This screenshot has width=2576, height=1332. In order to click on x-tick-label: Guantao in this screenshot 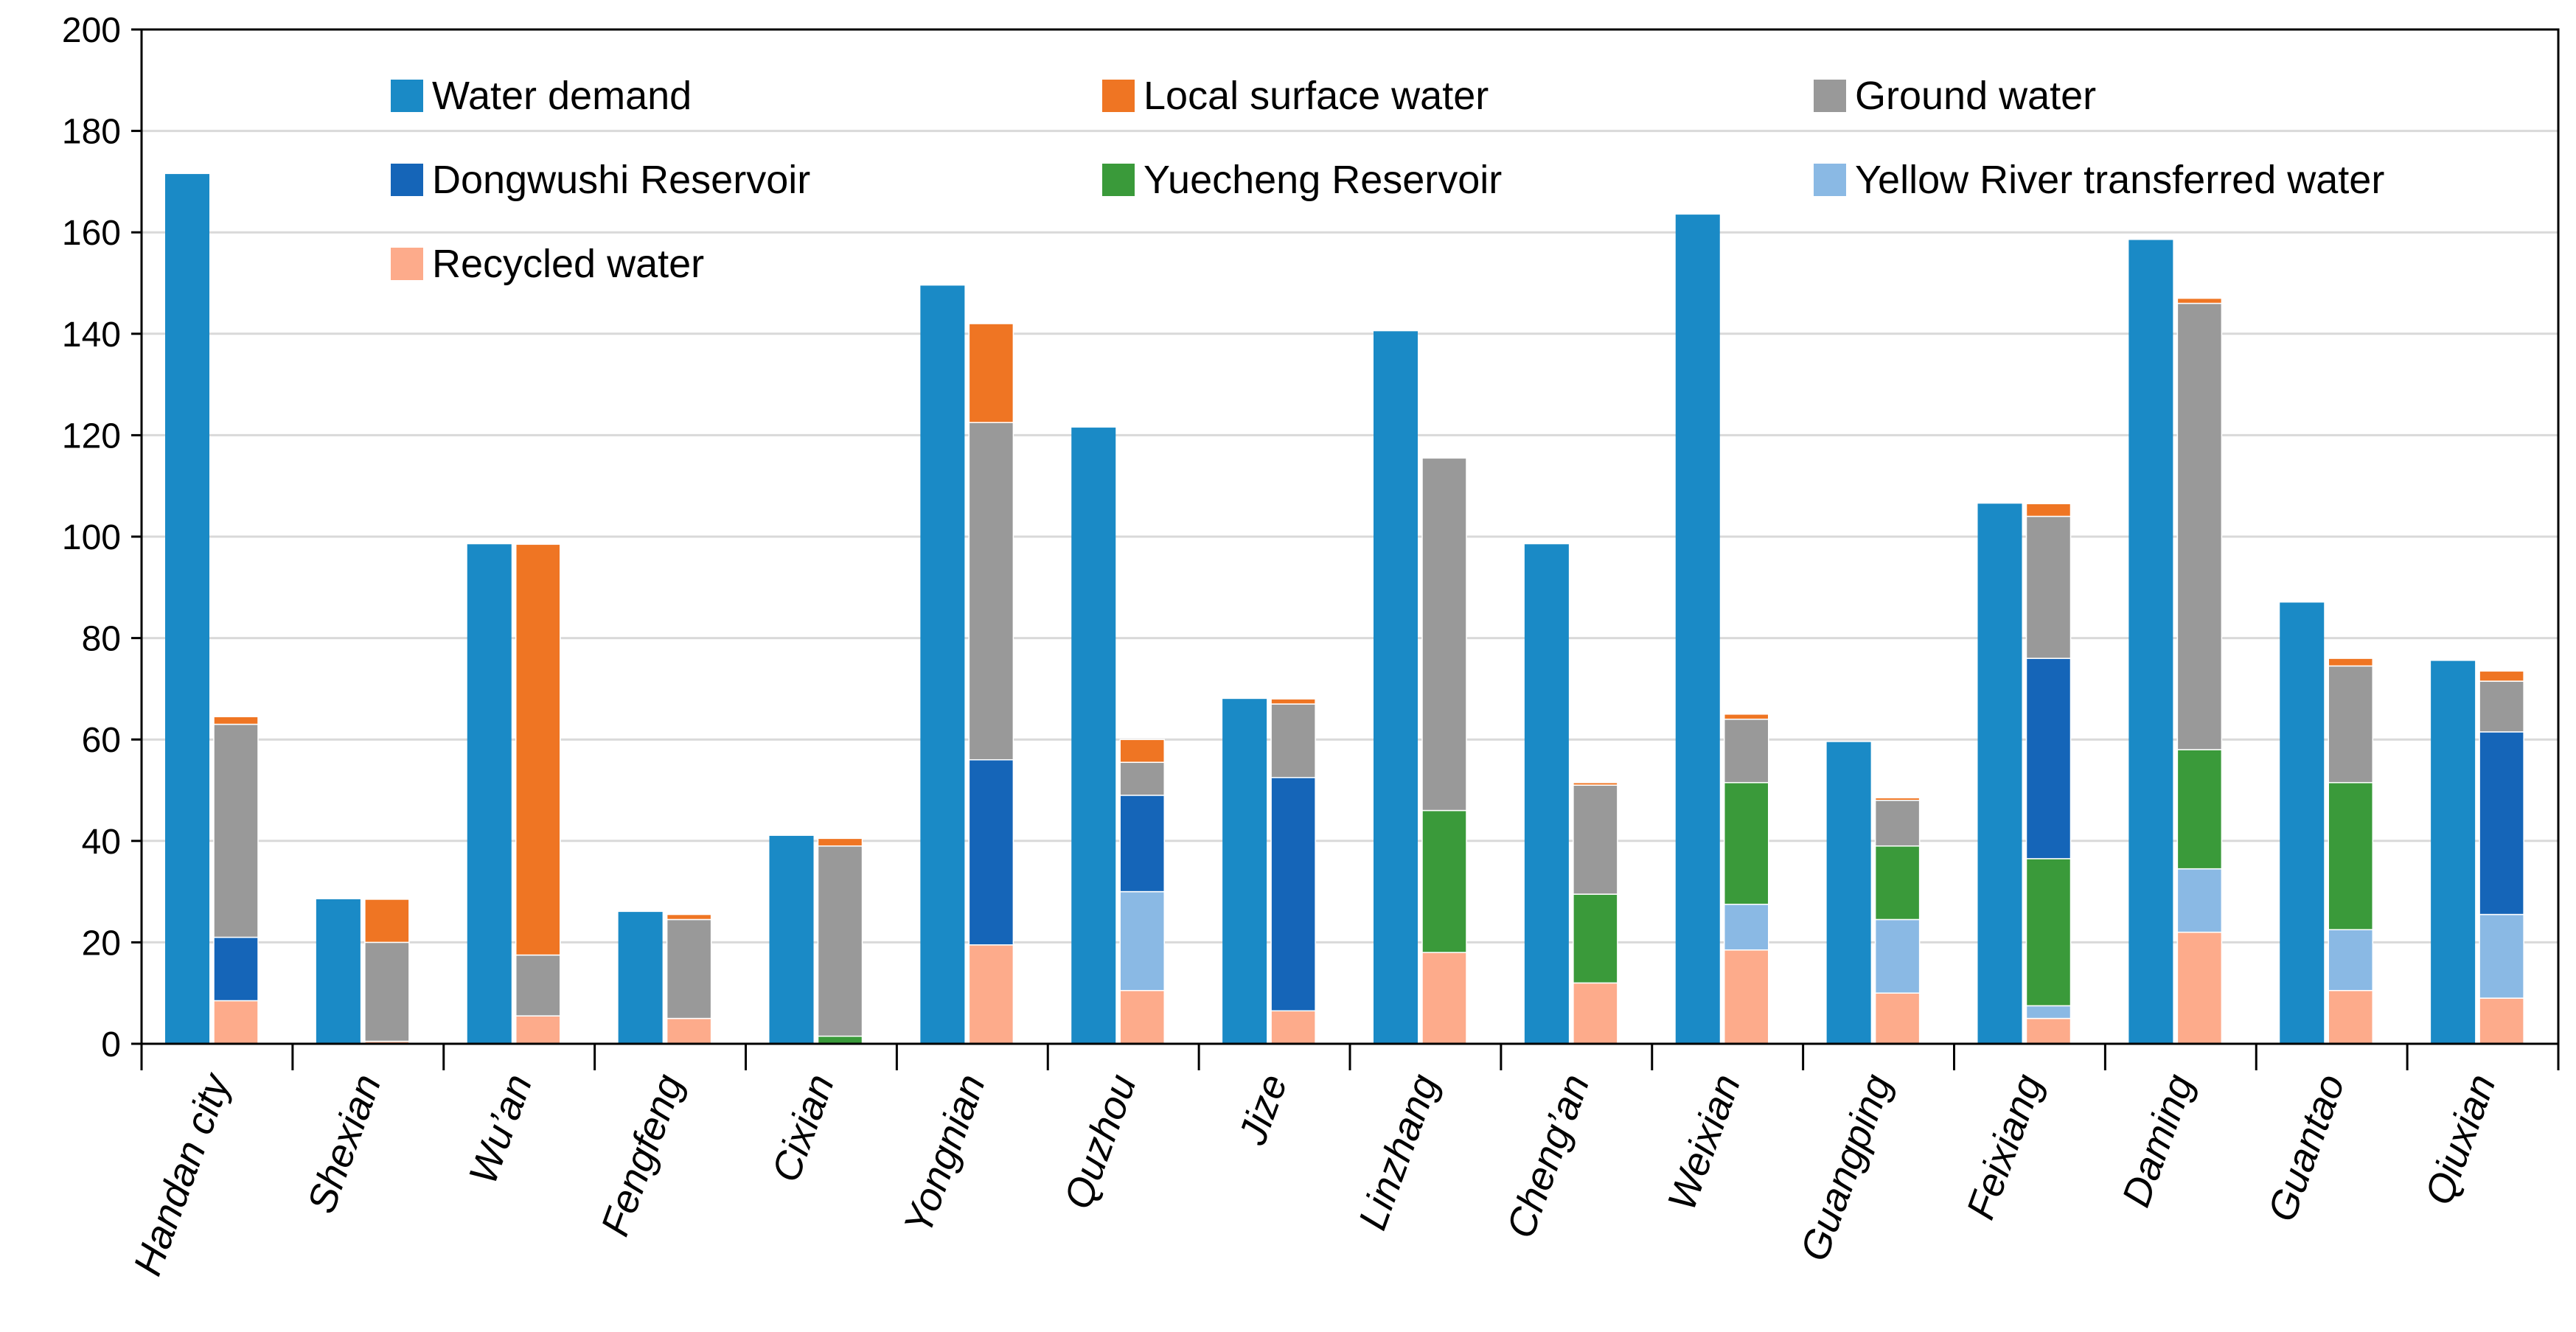, I will do `click(2306, 1148)`.